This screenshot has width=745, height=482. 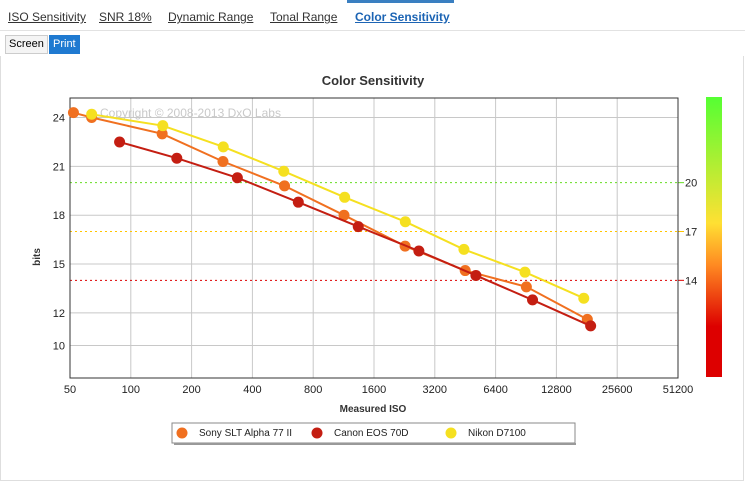 What do you see at coordinates (245, 433) in the screenshot?
I see `legend-label: Sony SLT Alpha 77 II` at bounding box center [245, 433].